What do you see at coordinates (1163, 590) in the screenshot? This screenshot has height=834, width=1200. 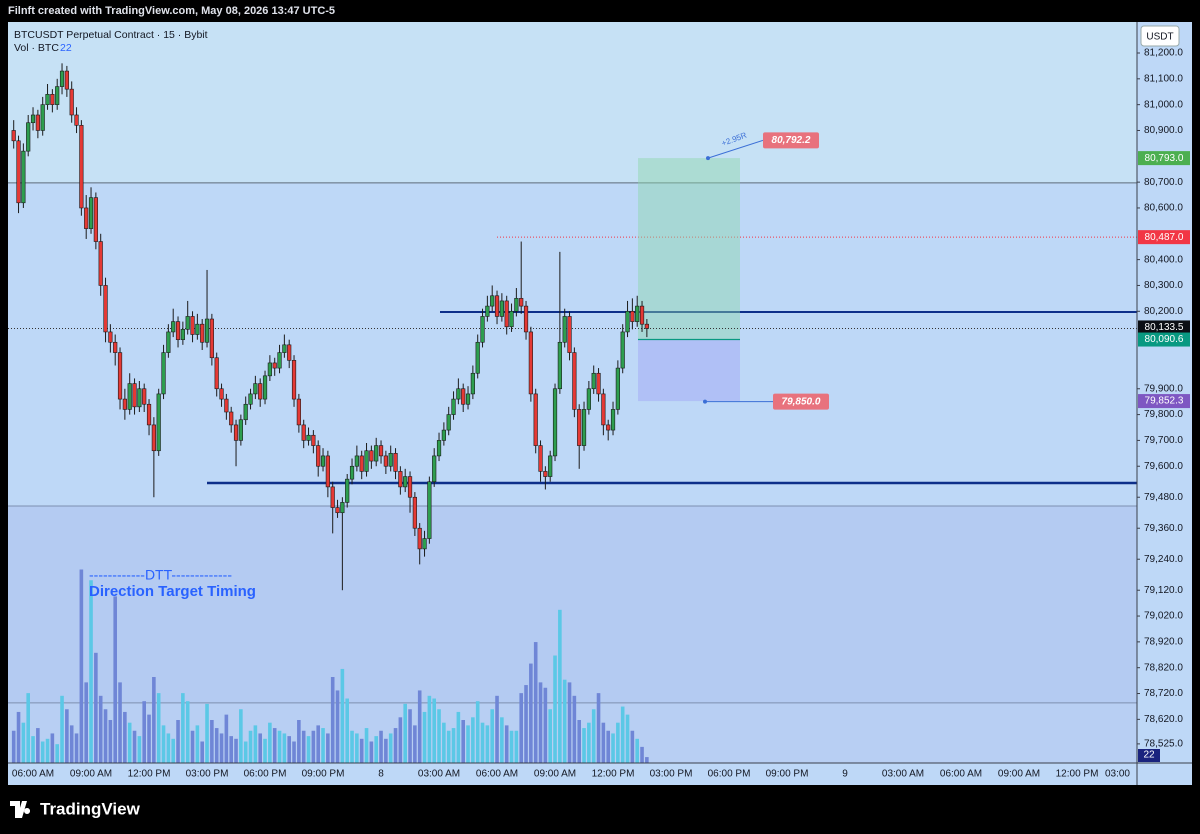 I see `y-tick-label: 79,120.0` at bounding box center [1163, 590].